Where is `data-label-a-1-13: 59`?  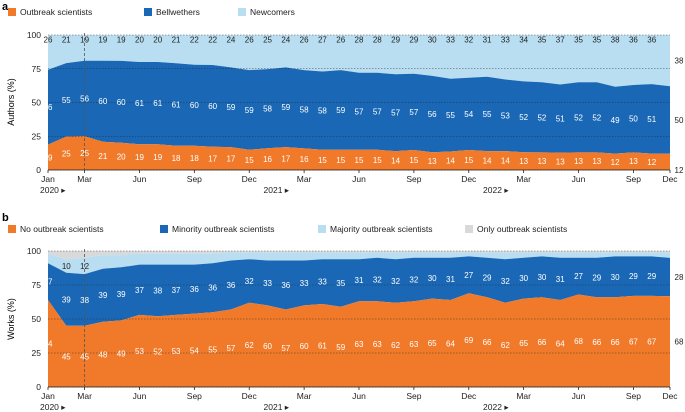
data-label-a-1-13: 59 is located at coordinates (285, 107).